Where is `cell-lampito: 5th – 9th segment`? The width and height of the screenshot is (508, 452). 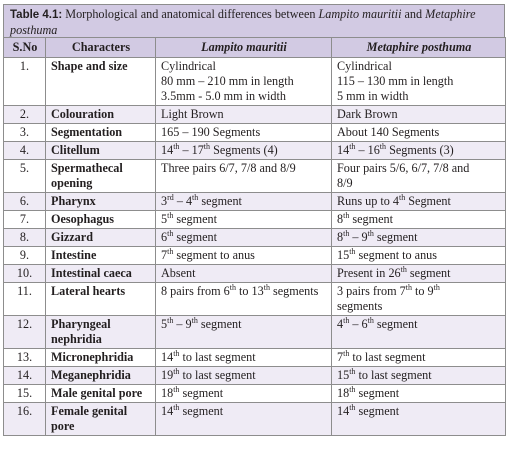 cell-lampito: 5th – 9th segment is located at coordinates (243, 332).